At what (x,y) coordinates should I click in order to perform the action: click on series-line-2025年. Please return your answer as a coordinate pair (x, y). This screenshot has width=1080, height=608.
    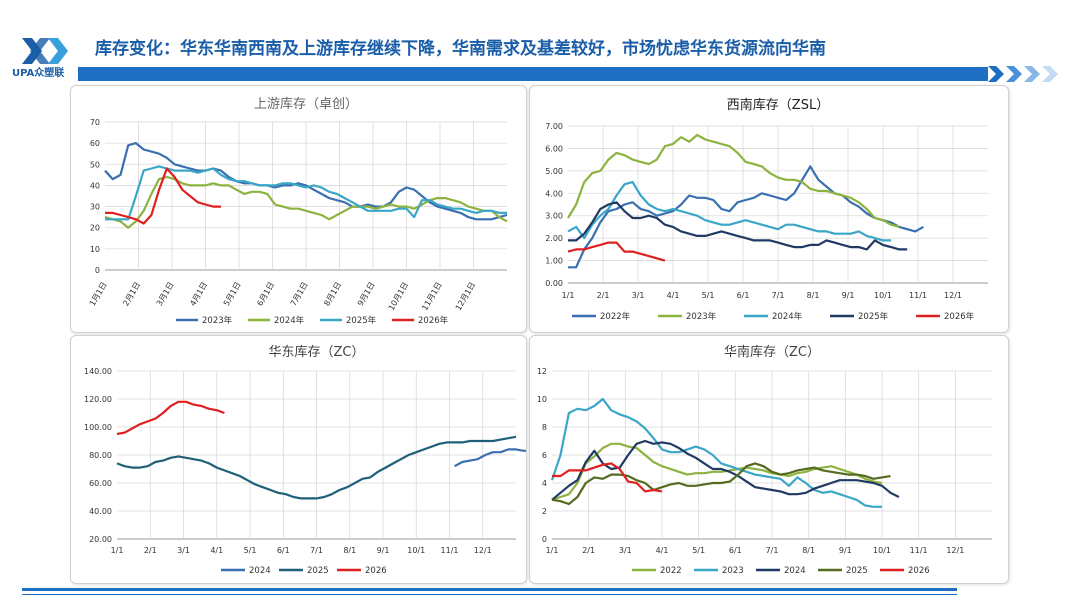
    Looking at the image, I should click on (738, 226).